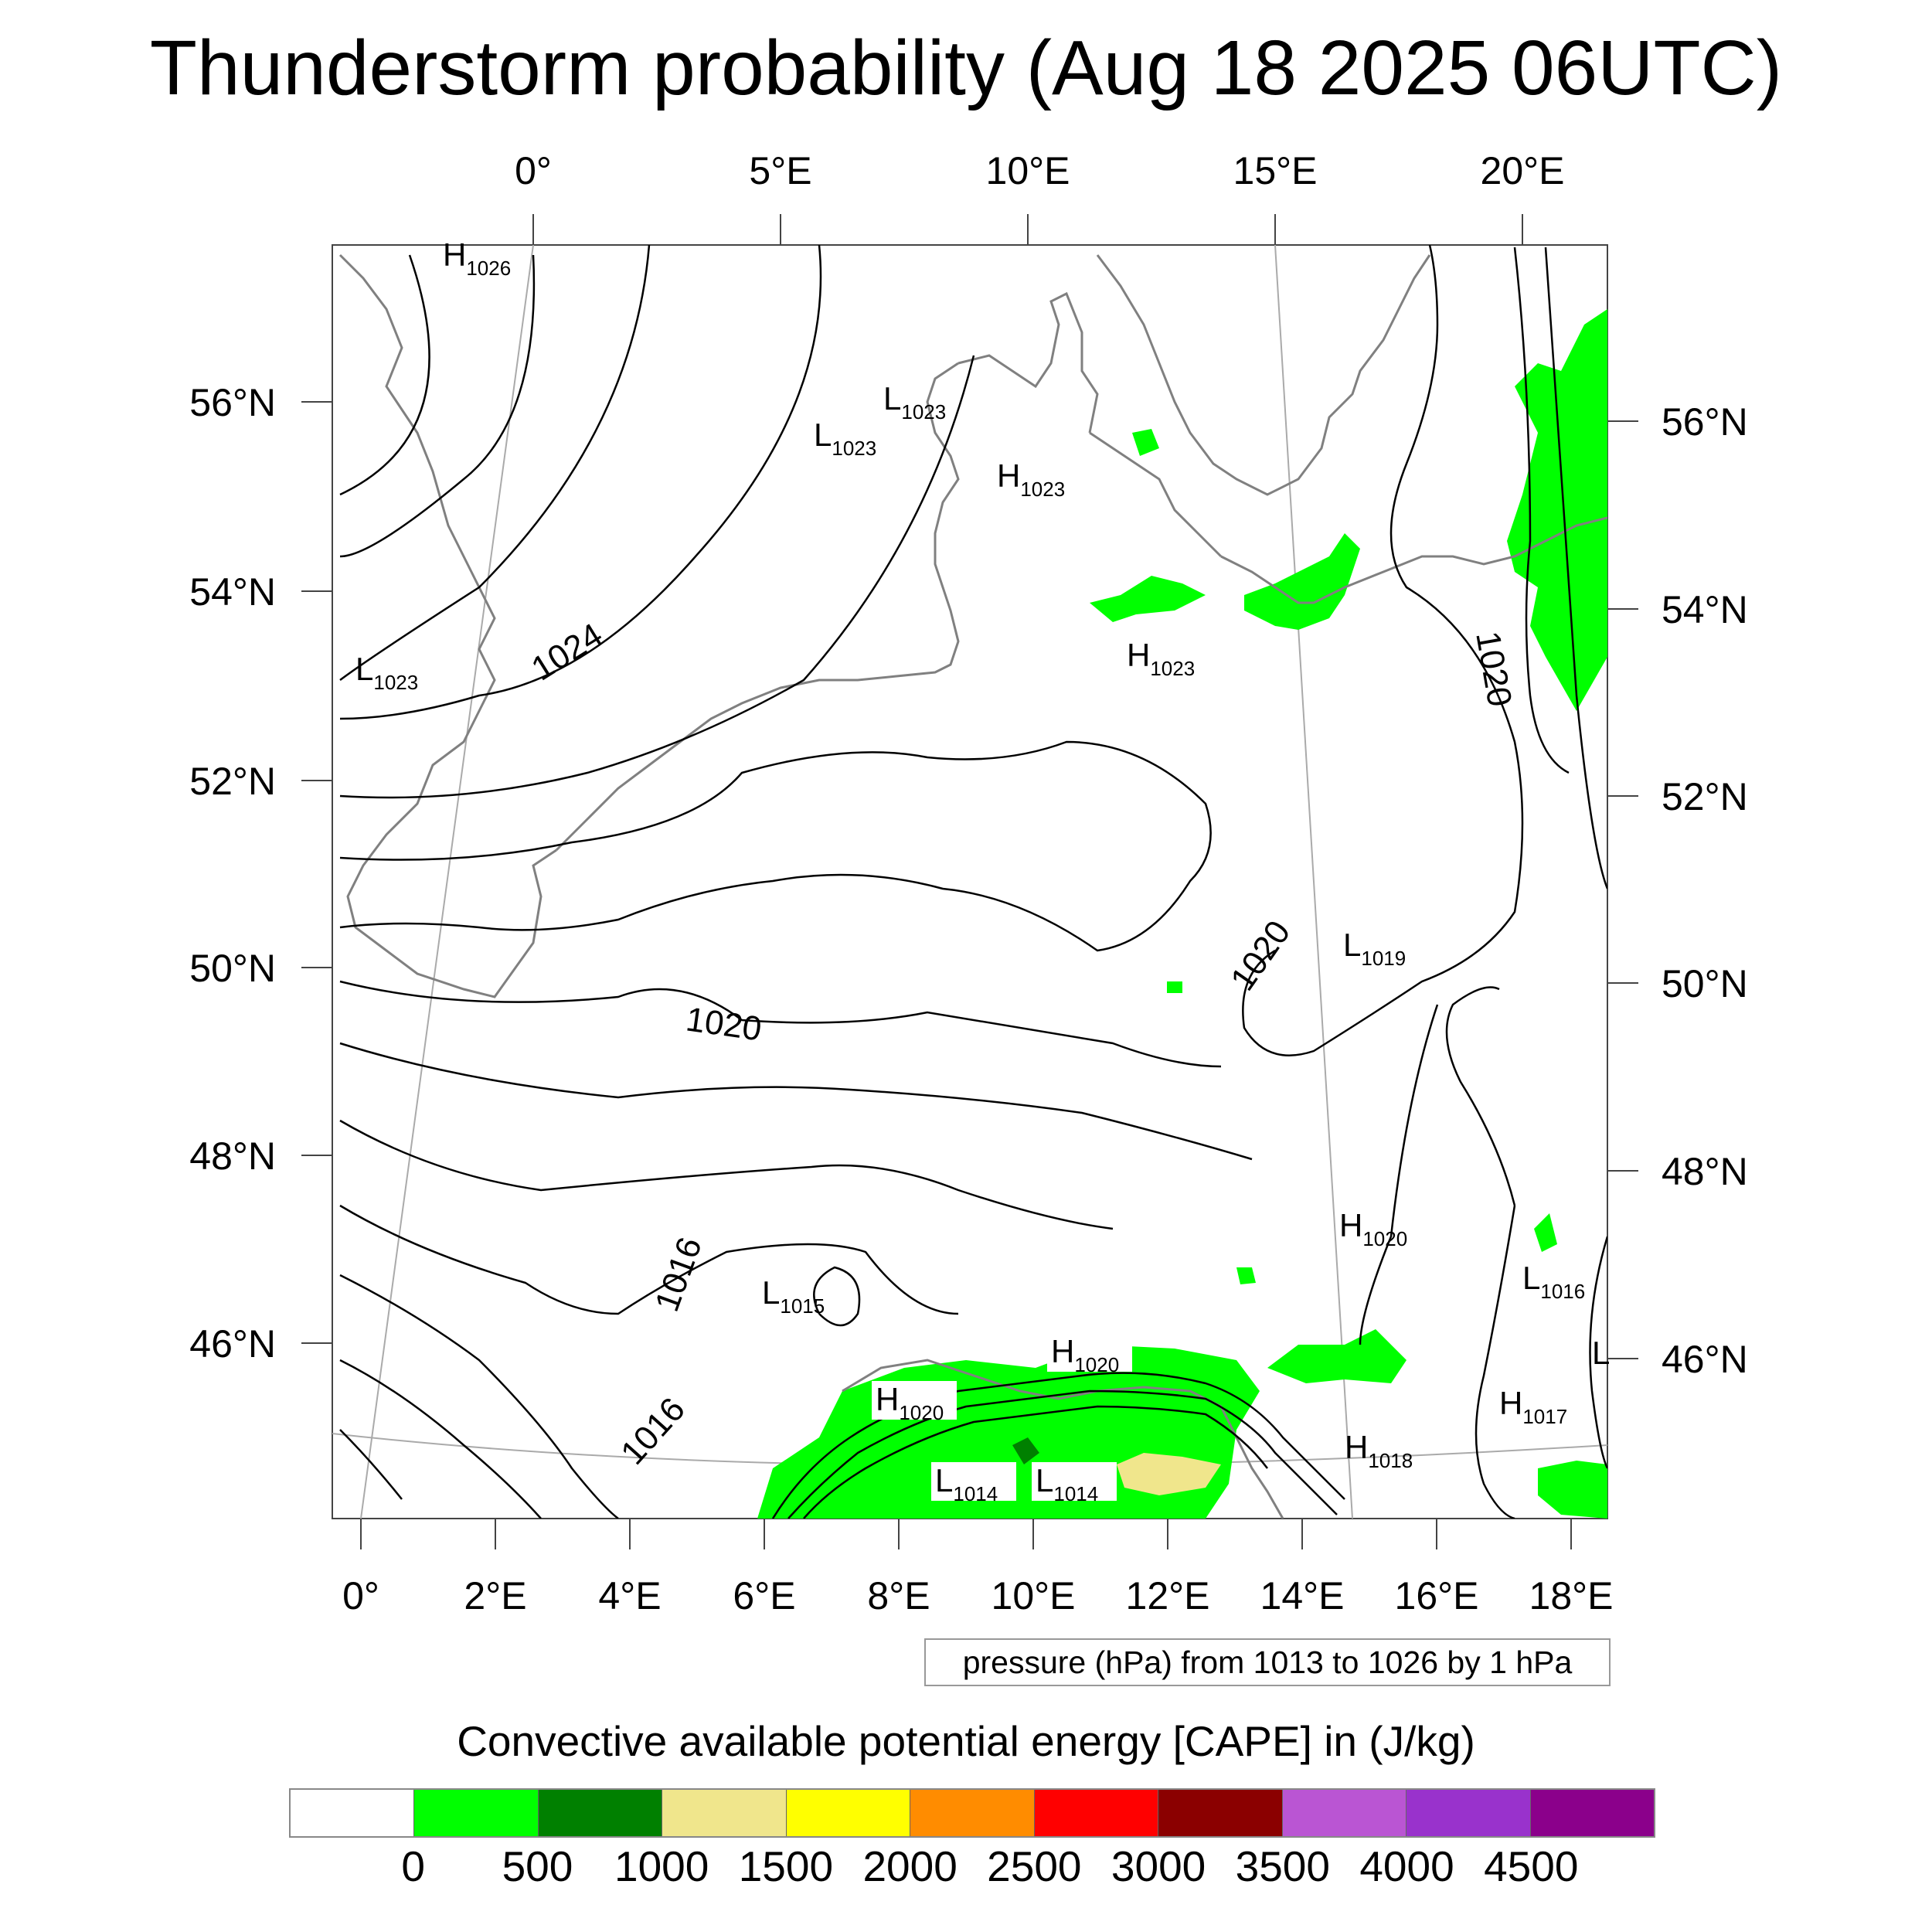  I want to click on top-longitude-labels: 0° 5°E 10°E 15°E 20°E, so click(1040, 170).